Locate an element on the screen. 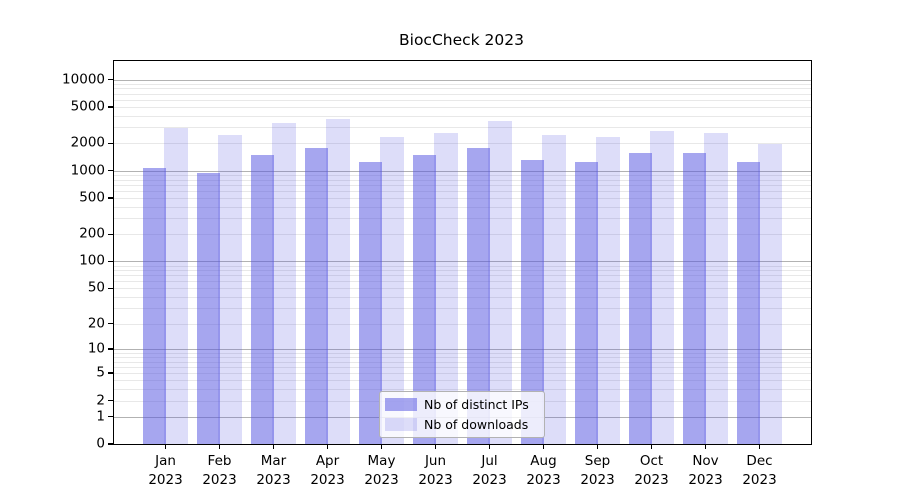 The height and width of the screenshot is (500, 900). x-label-month: Oct is located at coordinates (651, 461).